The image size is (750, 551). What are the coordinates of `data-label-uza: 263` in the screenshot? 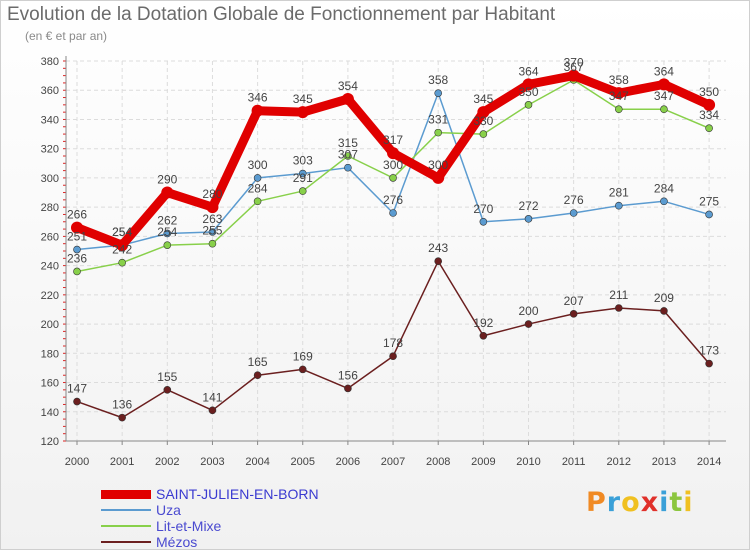 It's located at (212, 219).